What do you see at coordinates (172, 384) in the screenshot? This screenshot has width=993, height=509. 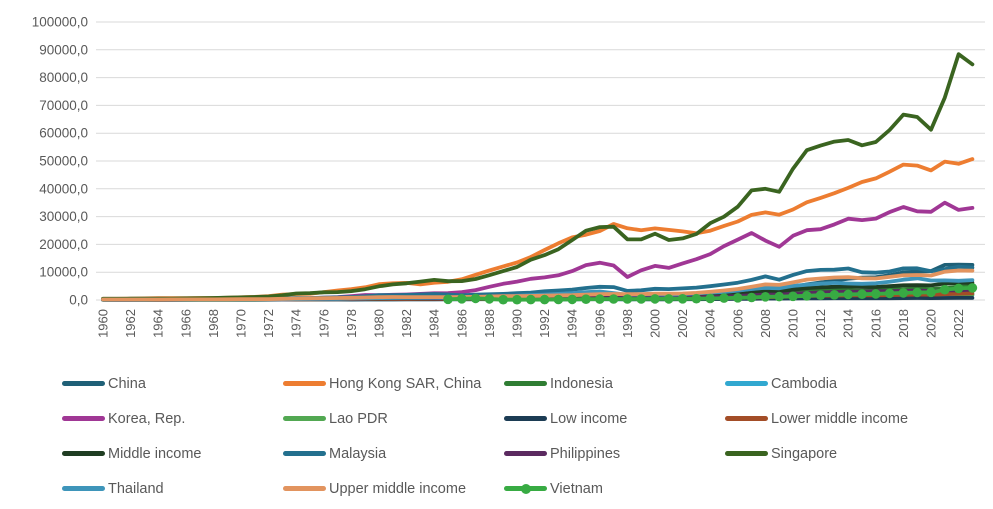 I see `legend-item-china: China` at bounding box center [172, 384].